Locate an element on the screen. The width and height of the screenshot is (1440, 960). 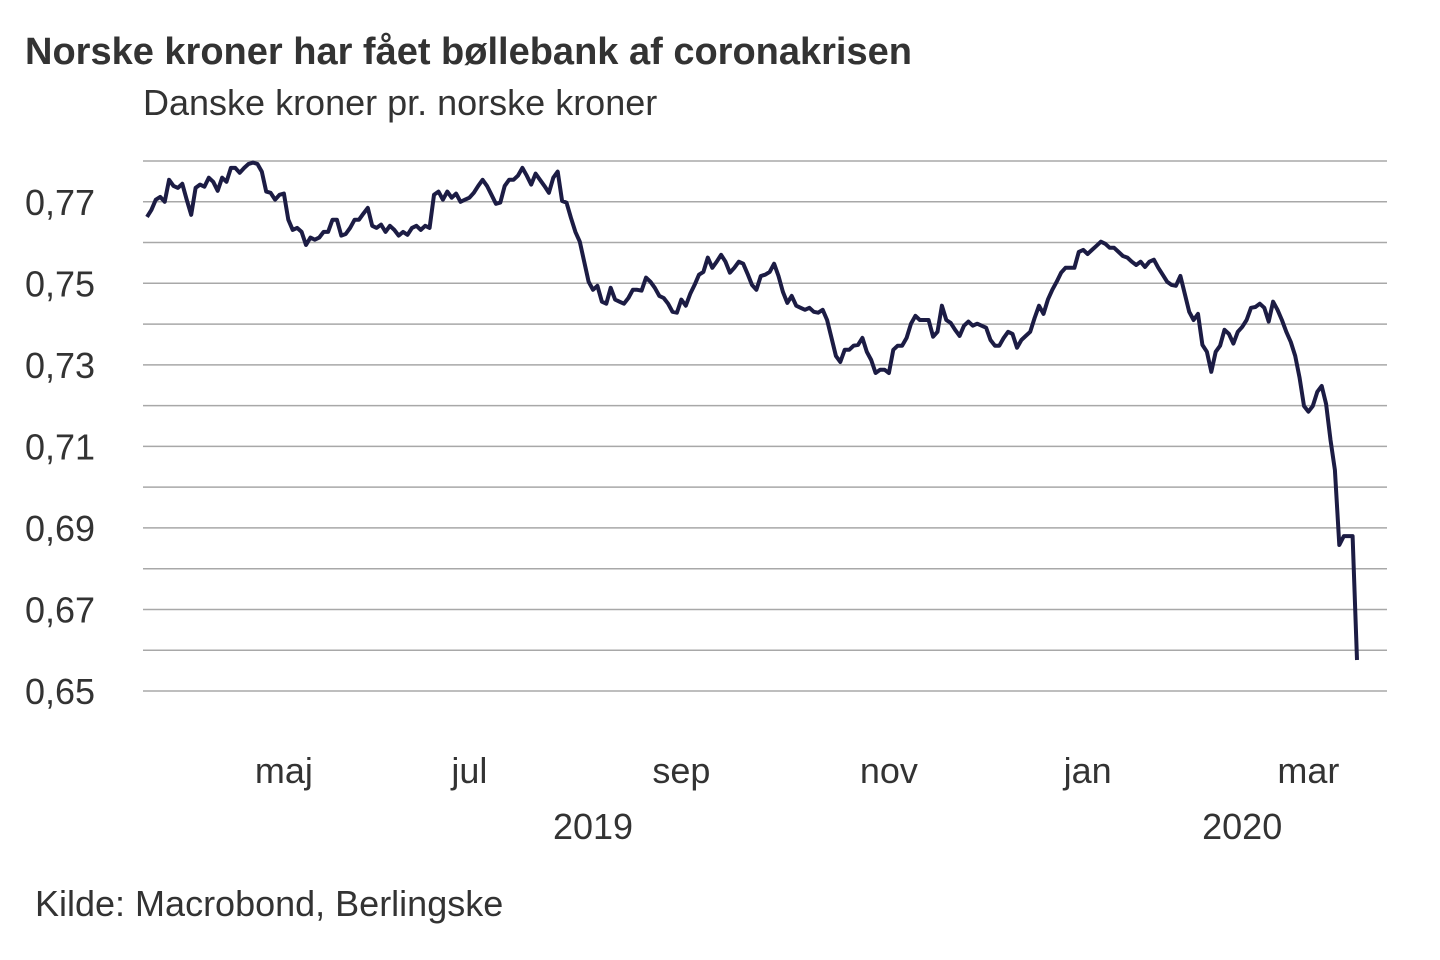
x-tick-label: mar is located at coordinates (1308, 770).